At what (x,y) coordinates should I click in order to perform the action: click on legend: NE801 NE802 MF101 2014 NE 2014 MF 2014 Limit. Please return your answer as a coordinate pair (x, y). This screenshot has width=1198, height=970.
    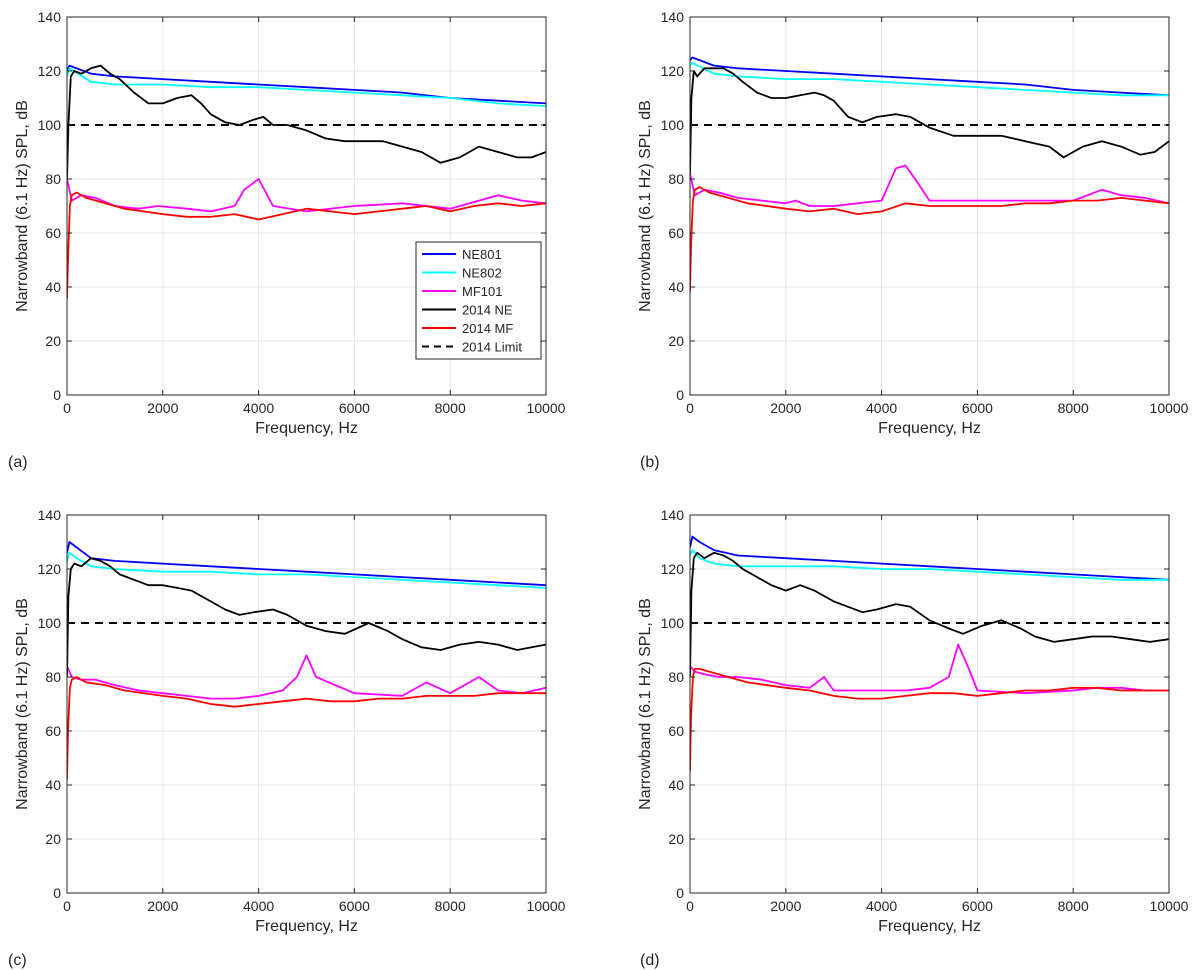
    Looking at the image, I should click on (478, 300).